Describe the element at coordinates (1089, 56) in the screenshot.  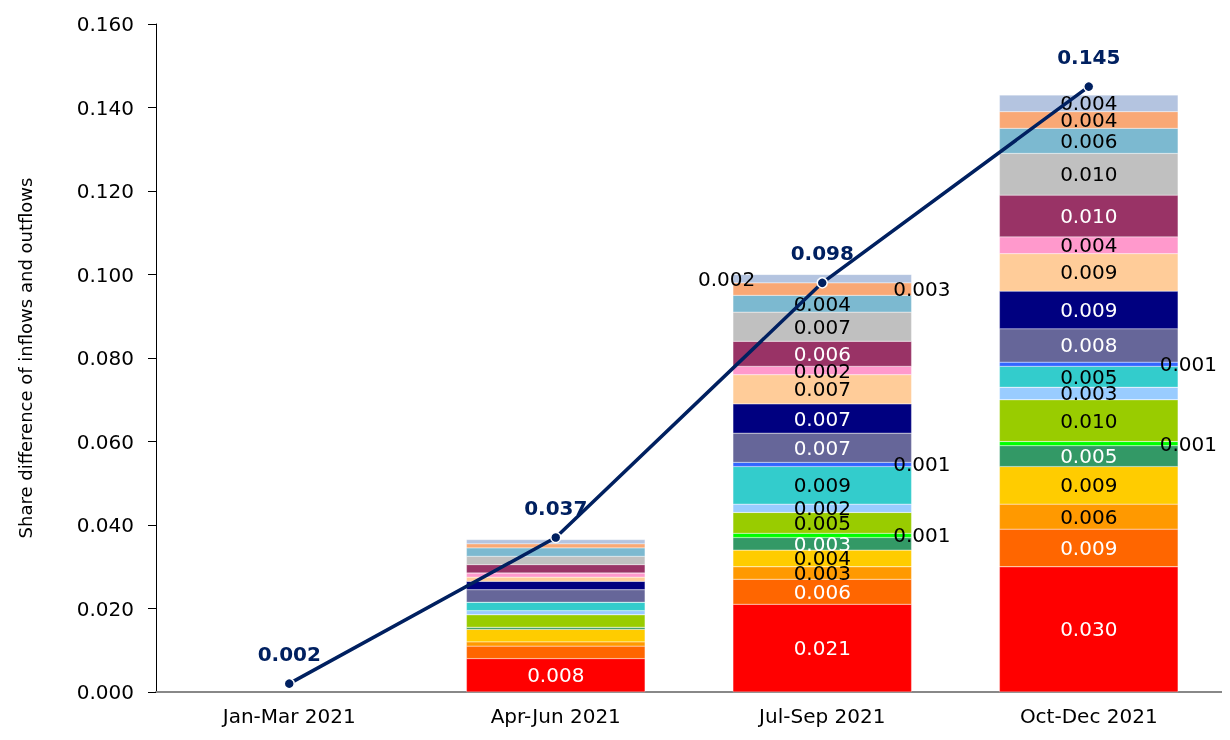
I see `data-label: 0.145` at that location.